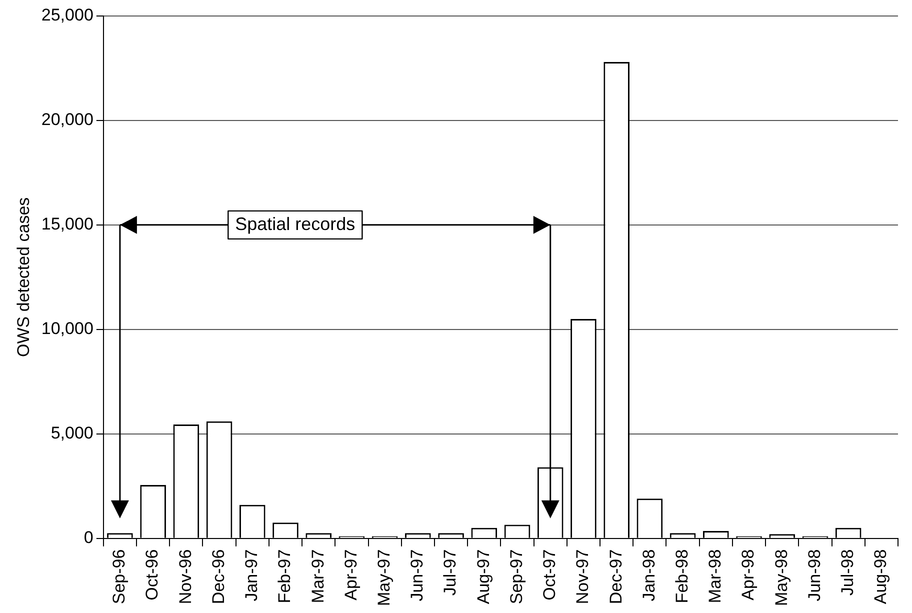  Describe the element at coordinates (748, 574) in the screenshot. I see `x-tick-label: Apr-98` at that location.